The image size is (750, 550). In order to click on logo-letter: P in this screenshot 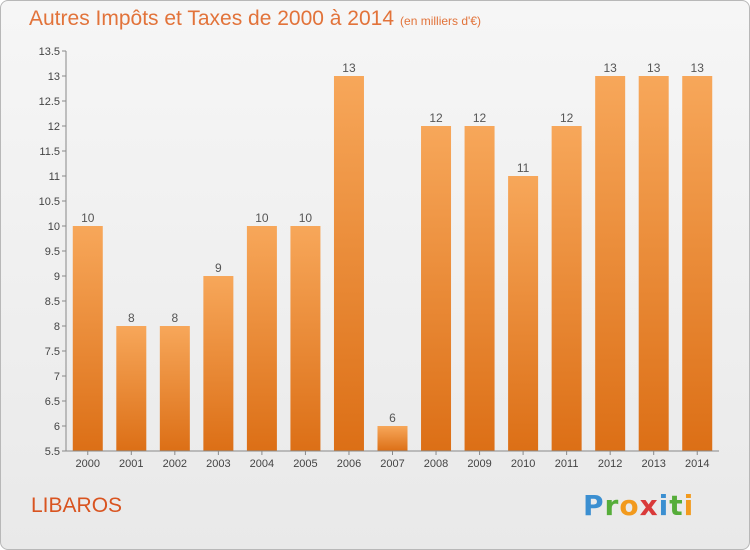, I will do `click(594, 505)`.